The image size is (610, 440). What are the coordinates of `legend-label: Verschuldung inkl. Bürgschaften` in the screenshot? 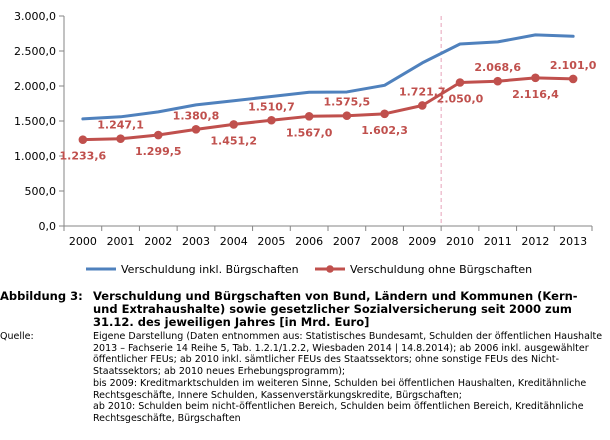 It's located at (210, 269).